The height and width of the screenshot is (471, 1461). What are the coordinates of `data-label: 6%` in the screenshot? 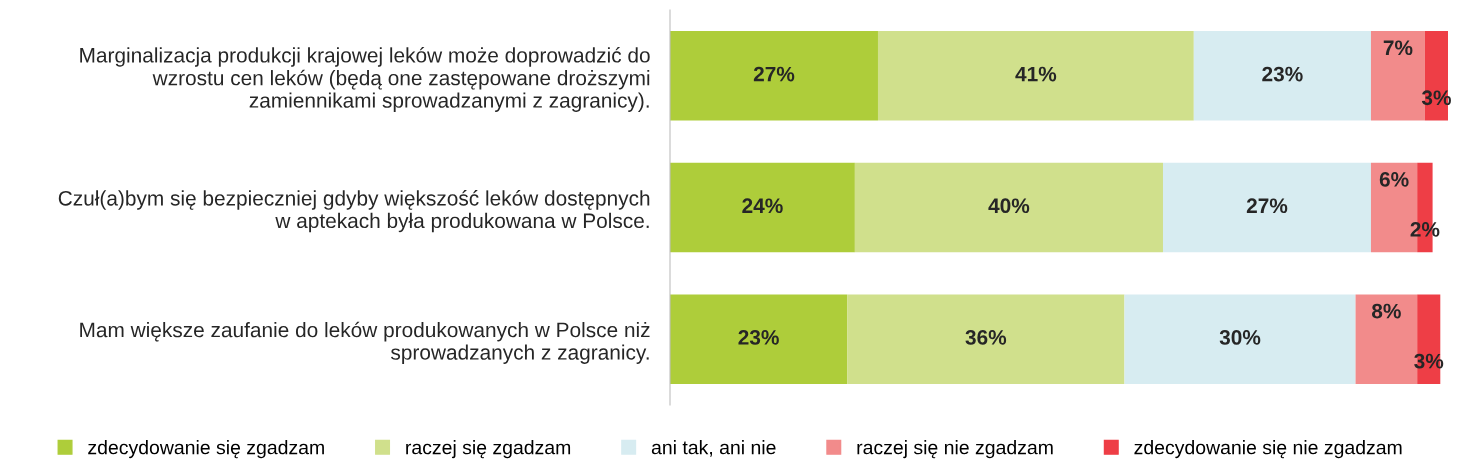 It's located at (1394, 179).